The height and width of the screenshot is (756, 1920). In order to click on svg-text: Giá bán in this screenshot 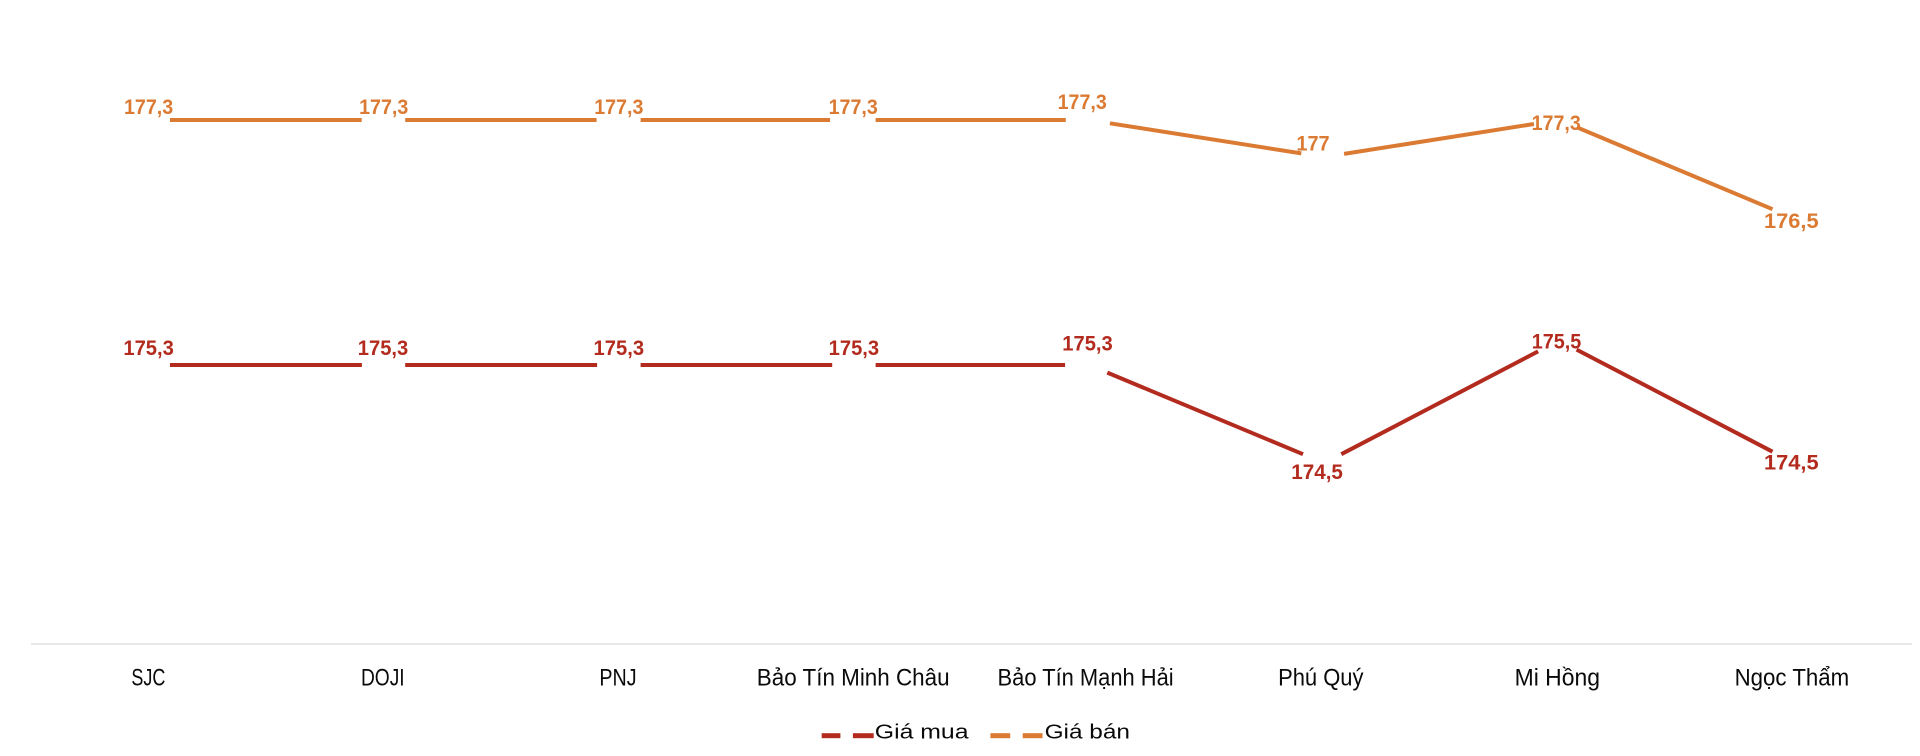, I will do `click(1087, 733)`.